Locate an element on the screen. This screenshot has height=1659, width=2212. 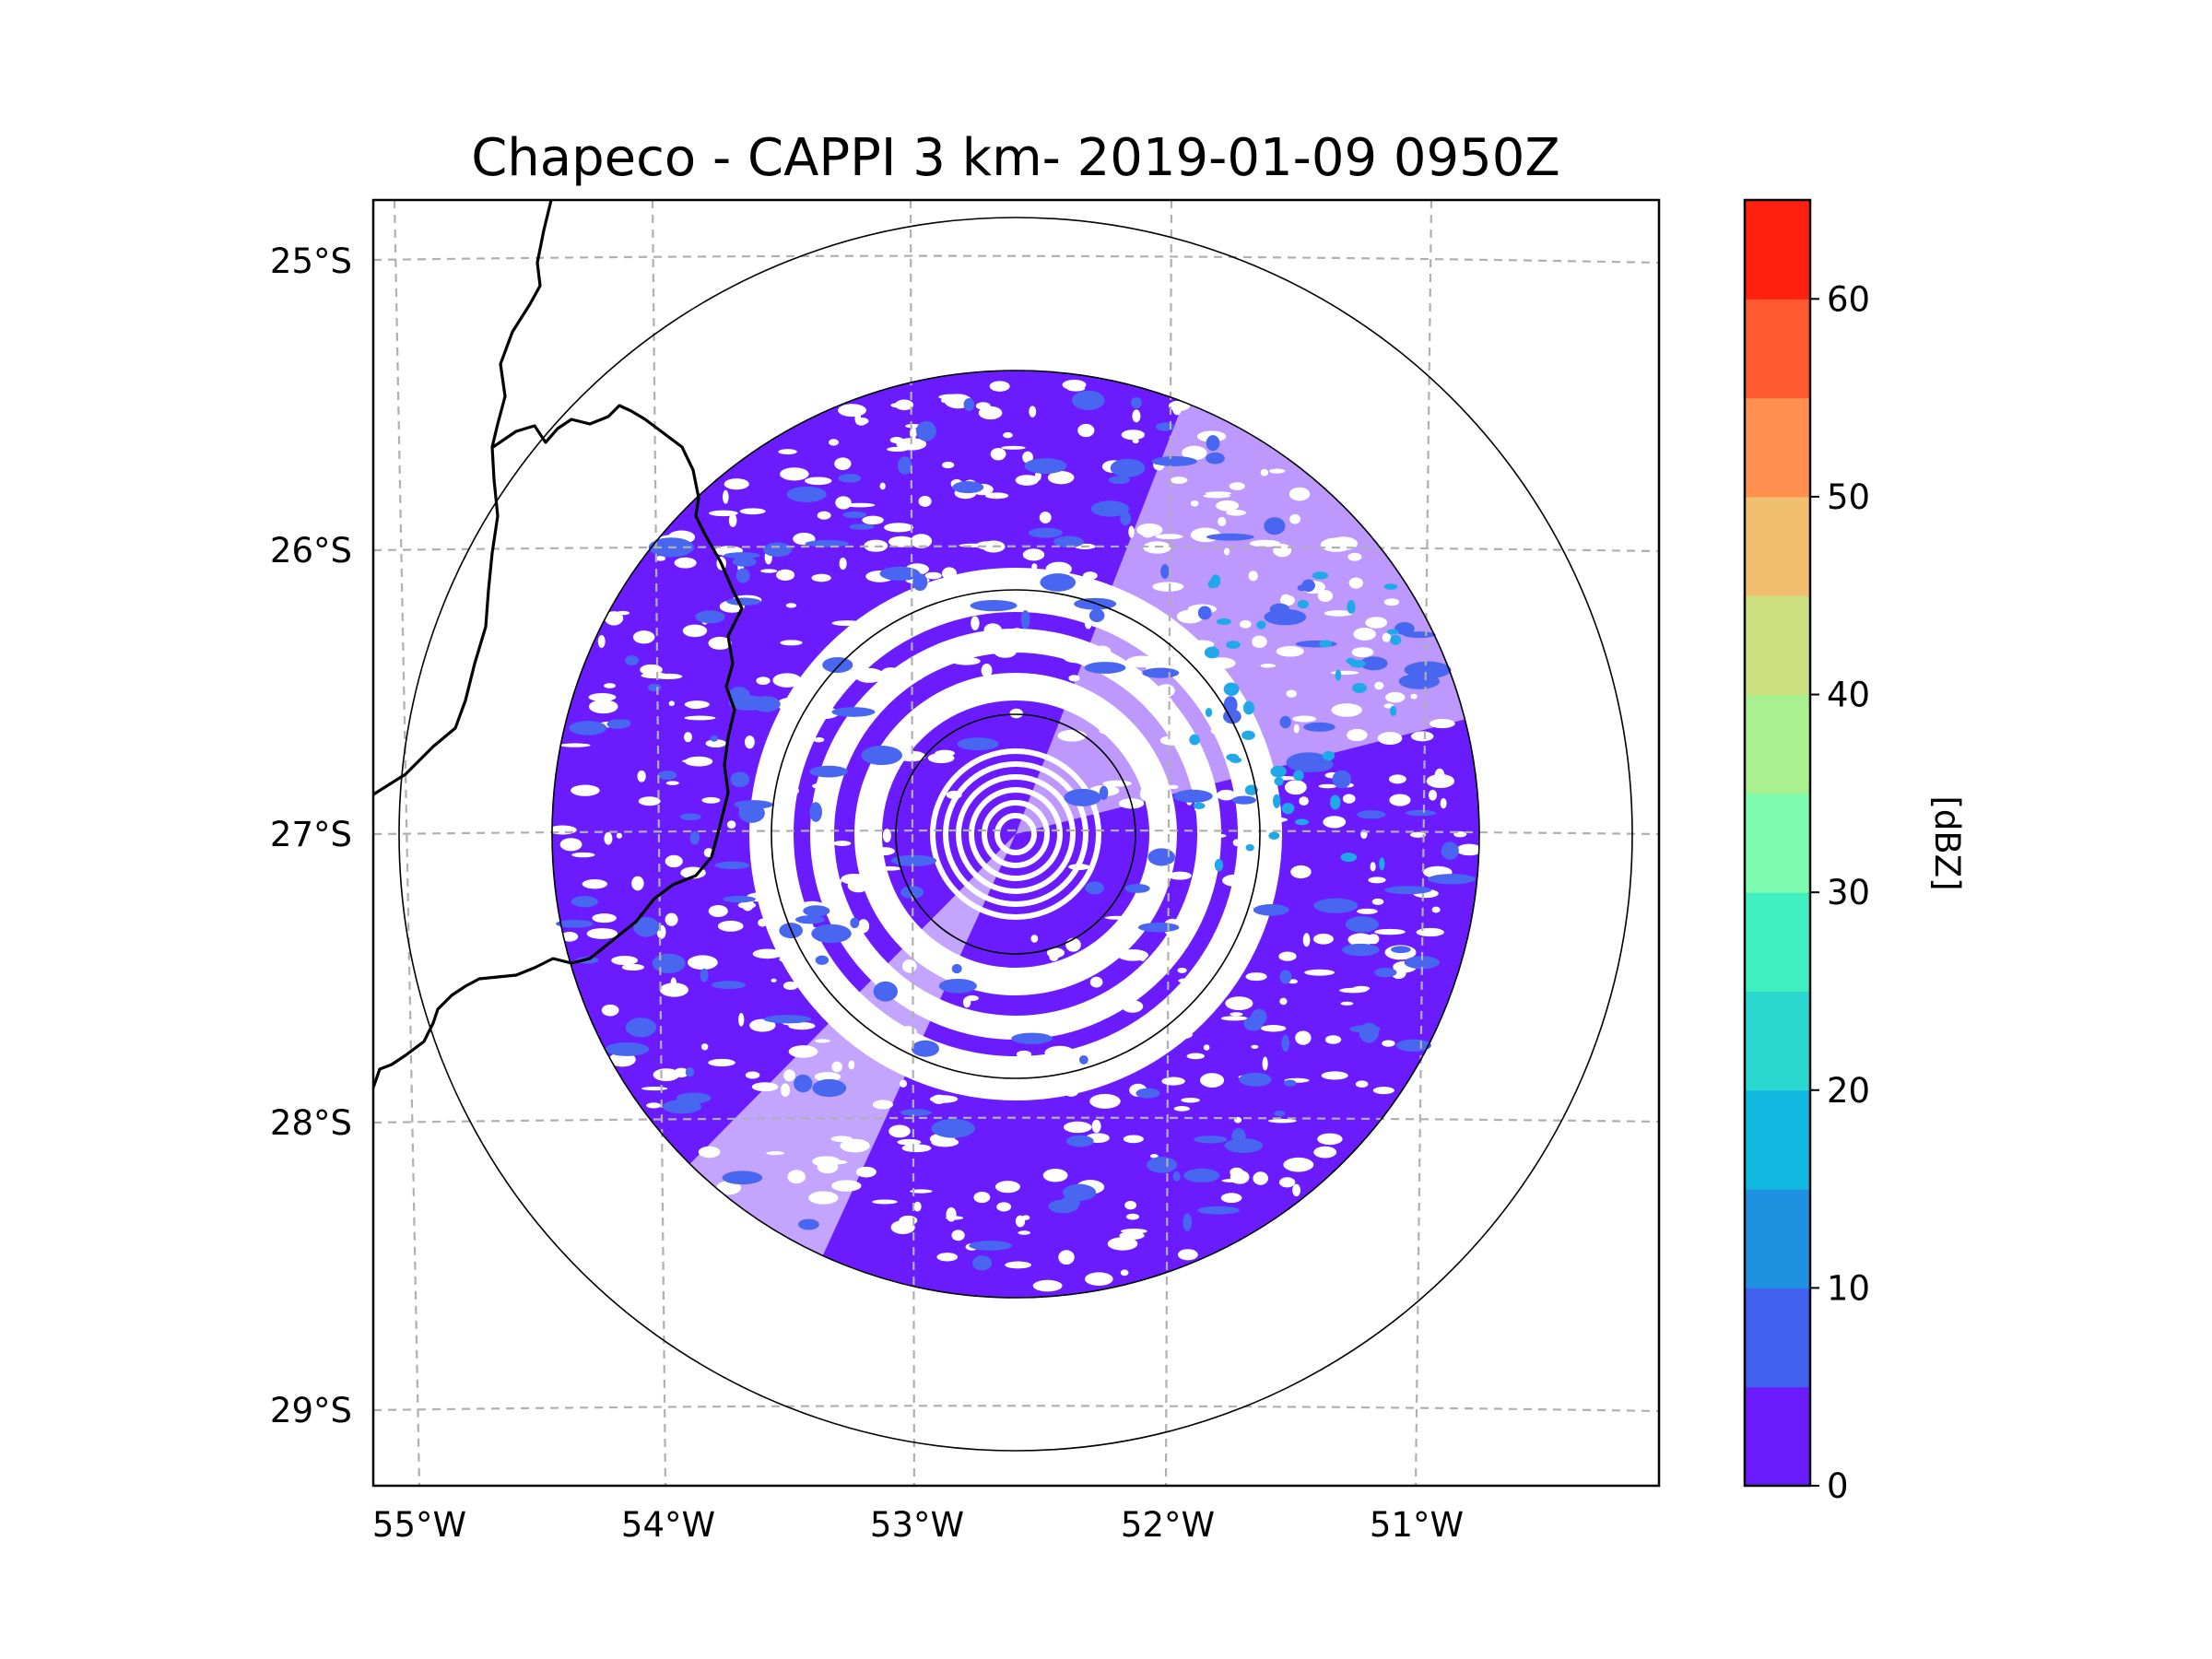
lat-label-25s: 25°S is located at coordinates (311, 261).